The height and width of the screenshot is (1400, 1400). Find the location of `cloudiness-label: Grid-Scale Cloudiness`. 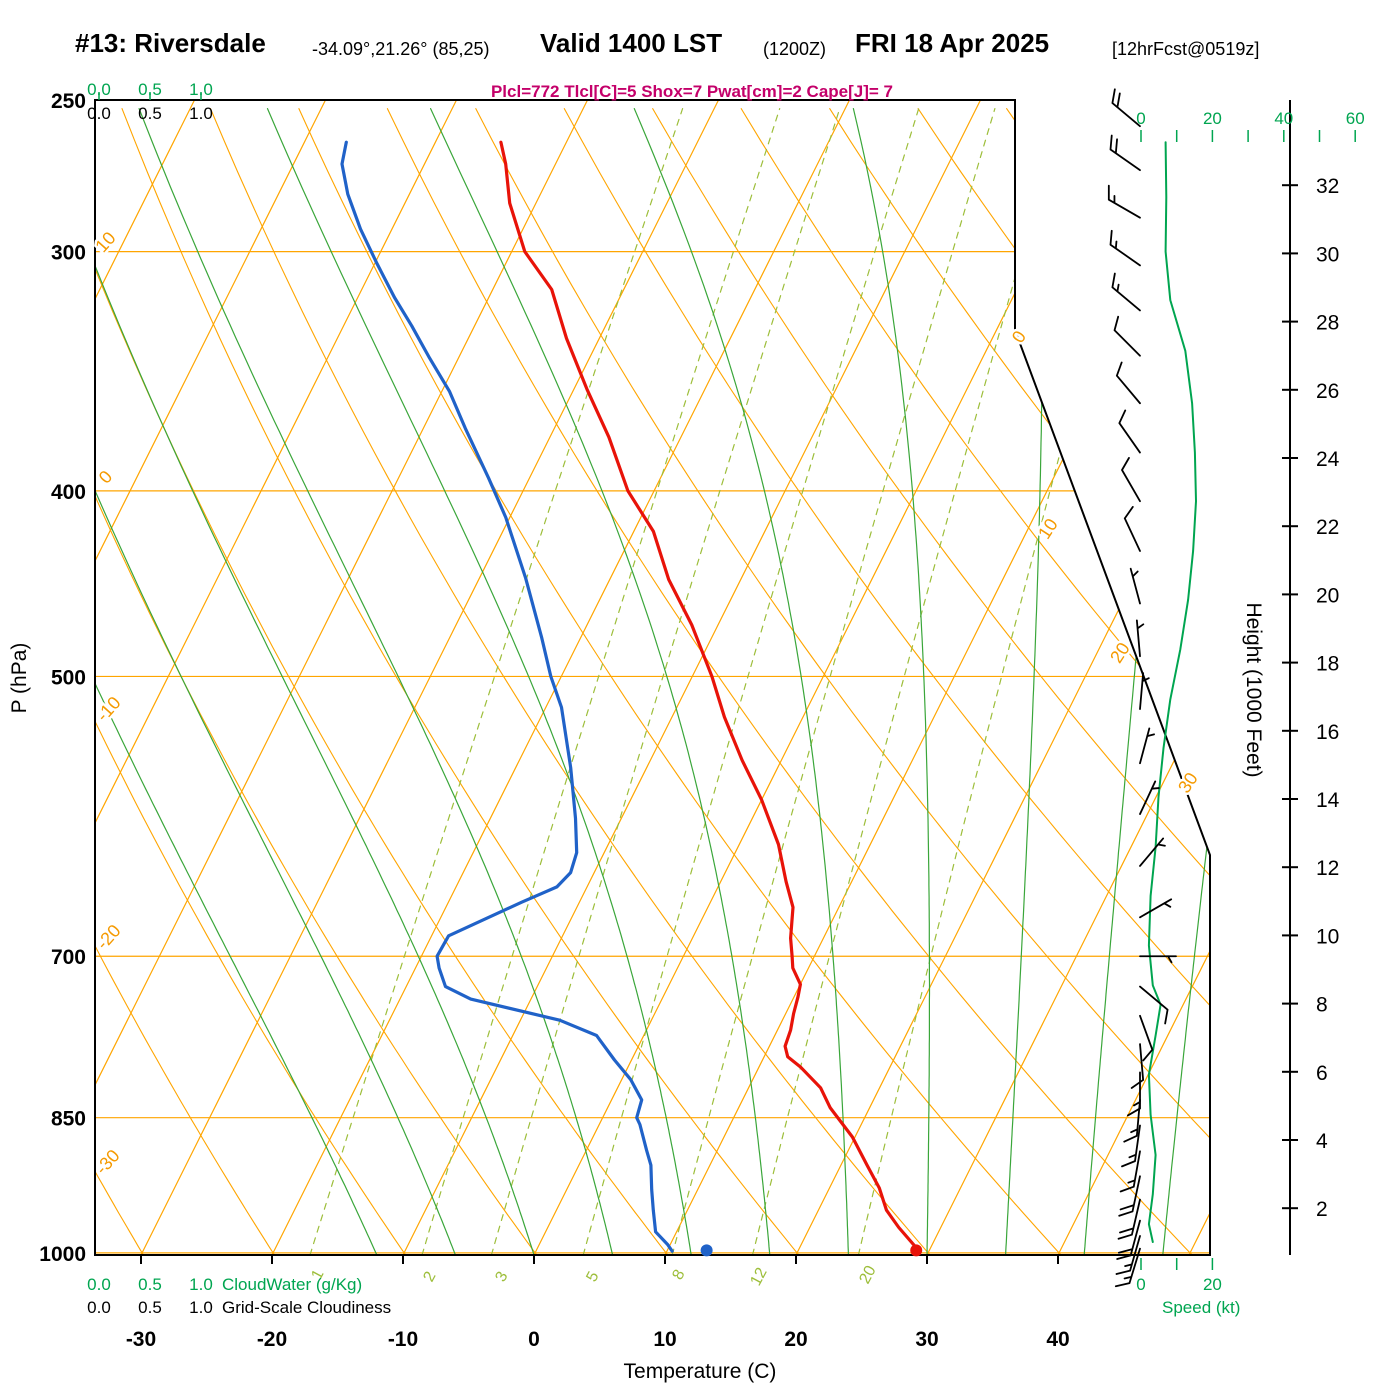

cloudiness-label: Grid-Scale Cloudiness is located at coordinates (306, 1307).